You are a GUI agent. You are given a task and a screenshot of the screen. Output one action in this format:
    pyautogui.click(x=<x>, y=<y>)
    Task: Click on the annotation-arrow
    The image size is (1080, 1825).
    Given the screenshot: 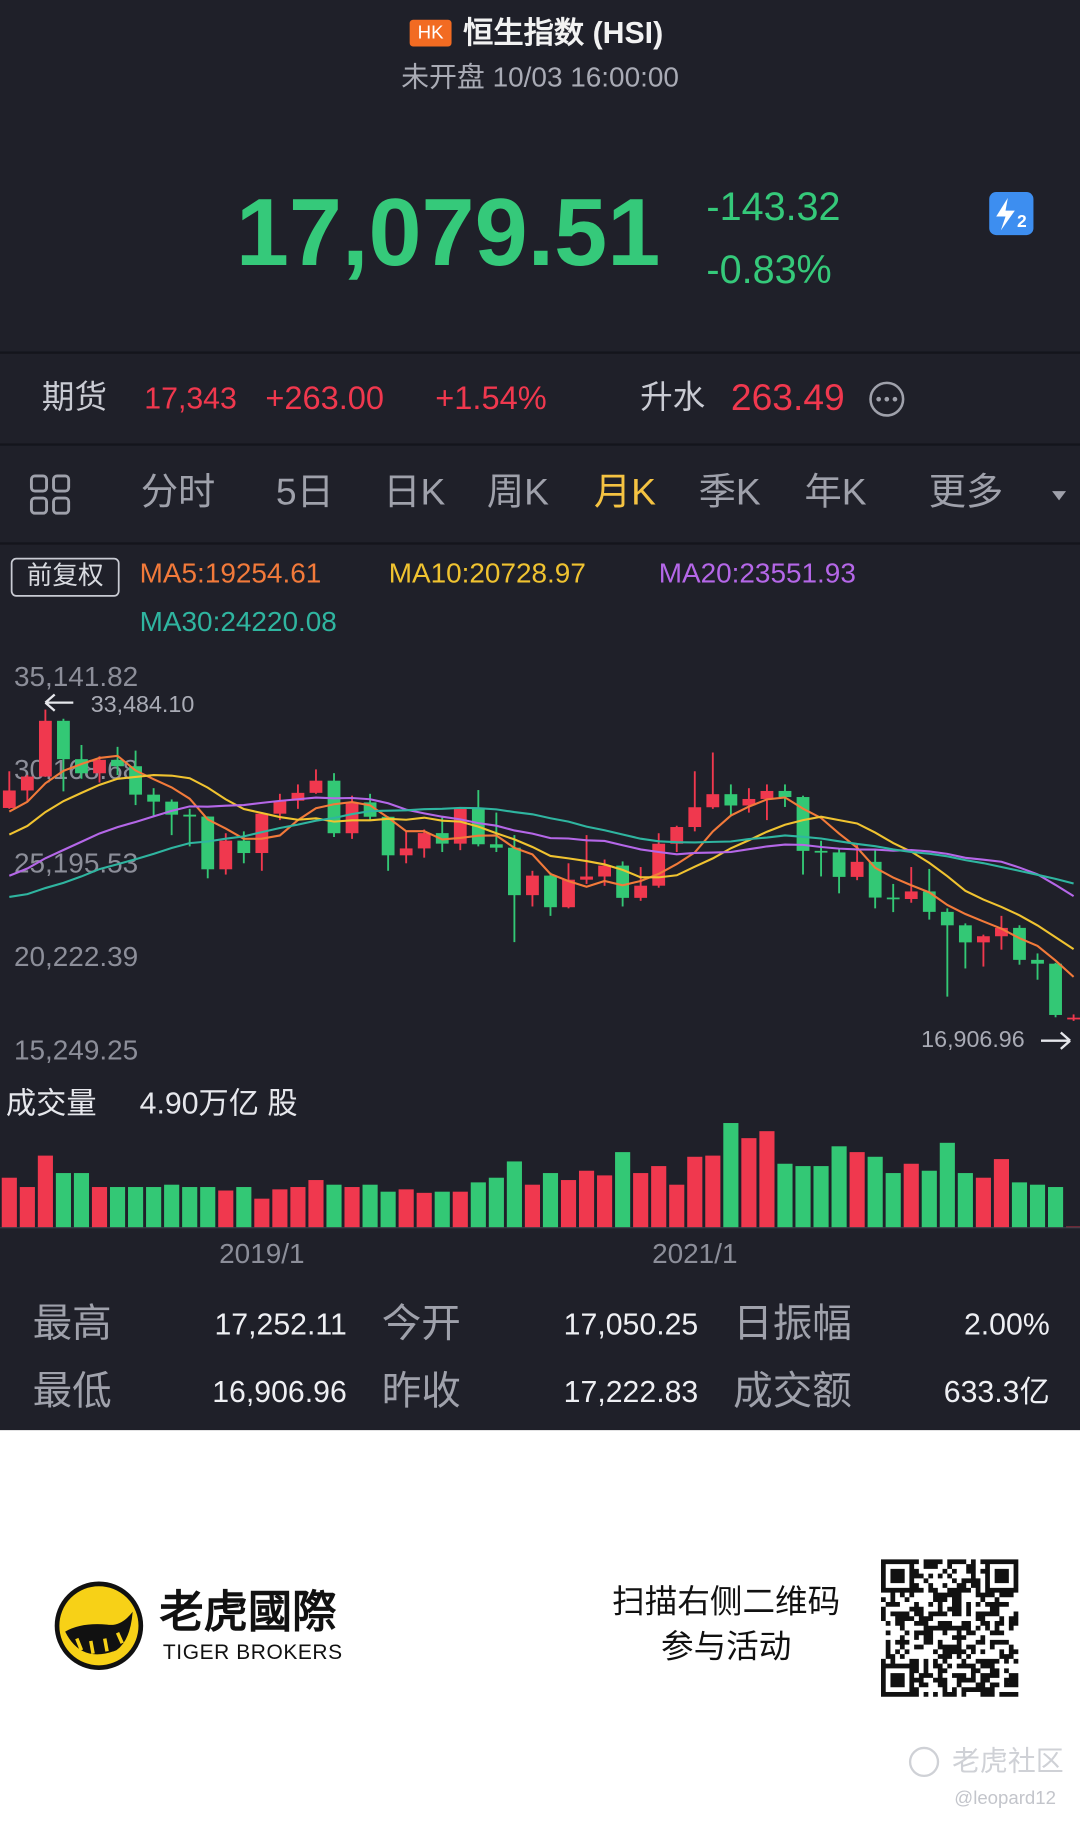 What is the action you would take?
    pyautogui.click(x=59, y=702)
    